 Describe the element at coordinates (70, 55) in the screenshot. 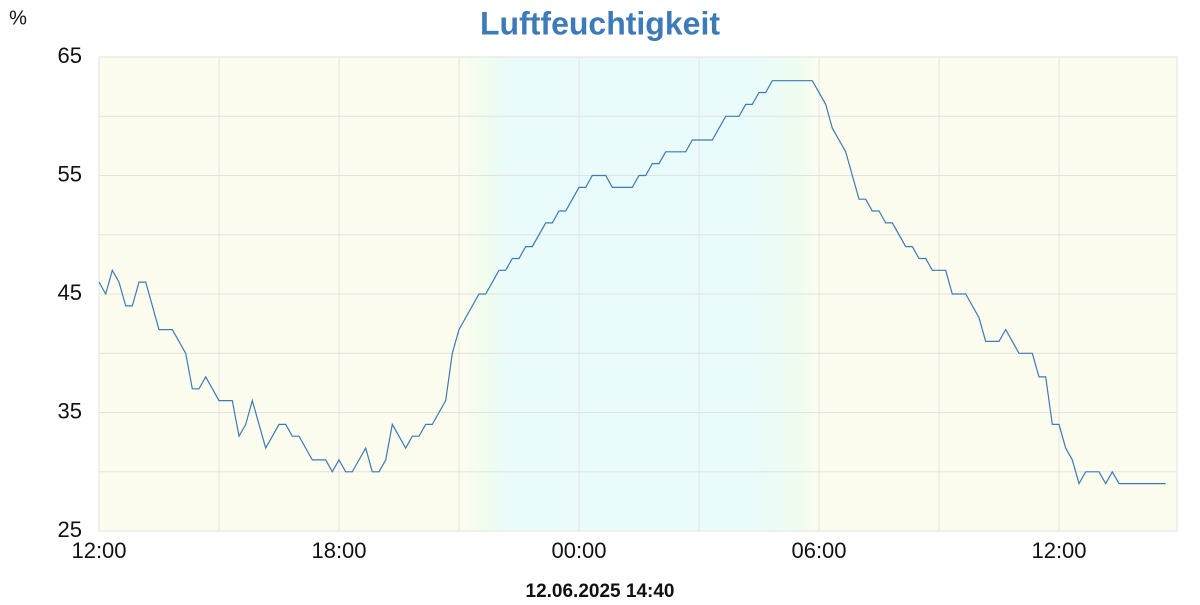

I see `y-tick-label: 65` at that location.